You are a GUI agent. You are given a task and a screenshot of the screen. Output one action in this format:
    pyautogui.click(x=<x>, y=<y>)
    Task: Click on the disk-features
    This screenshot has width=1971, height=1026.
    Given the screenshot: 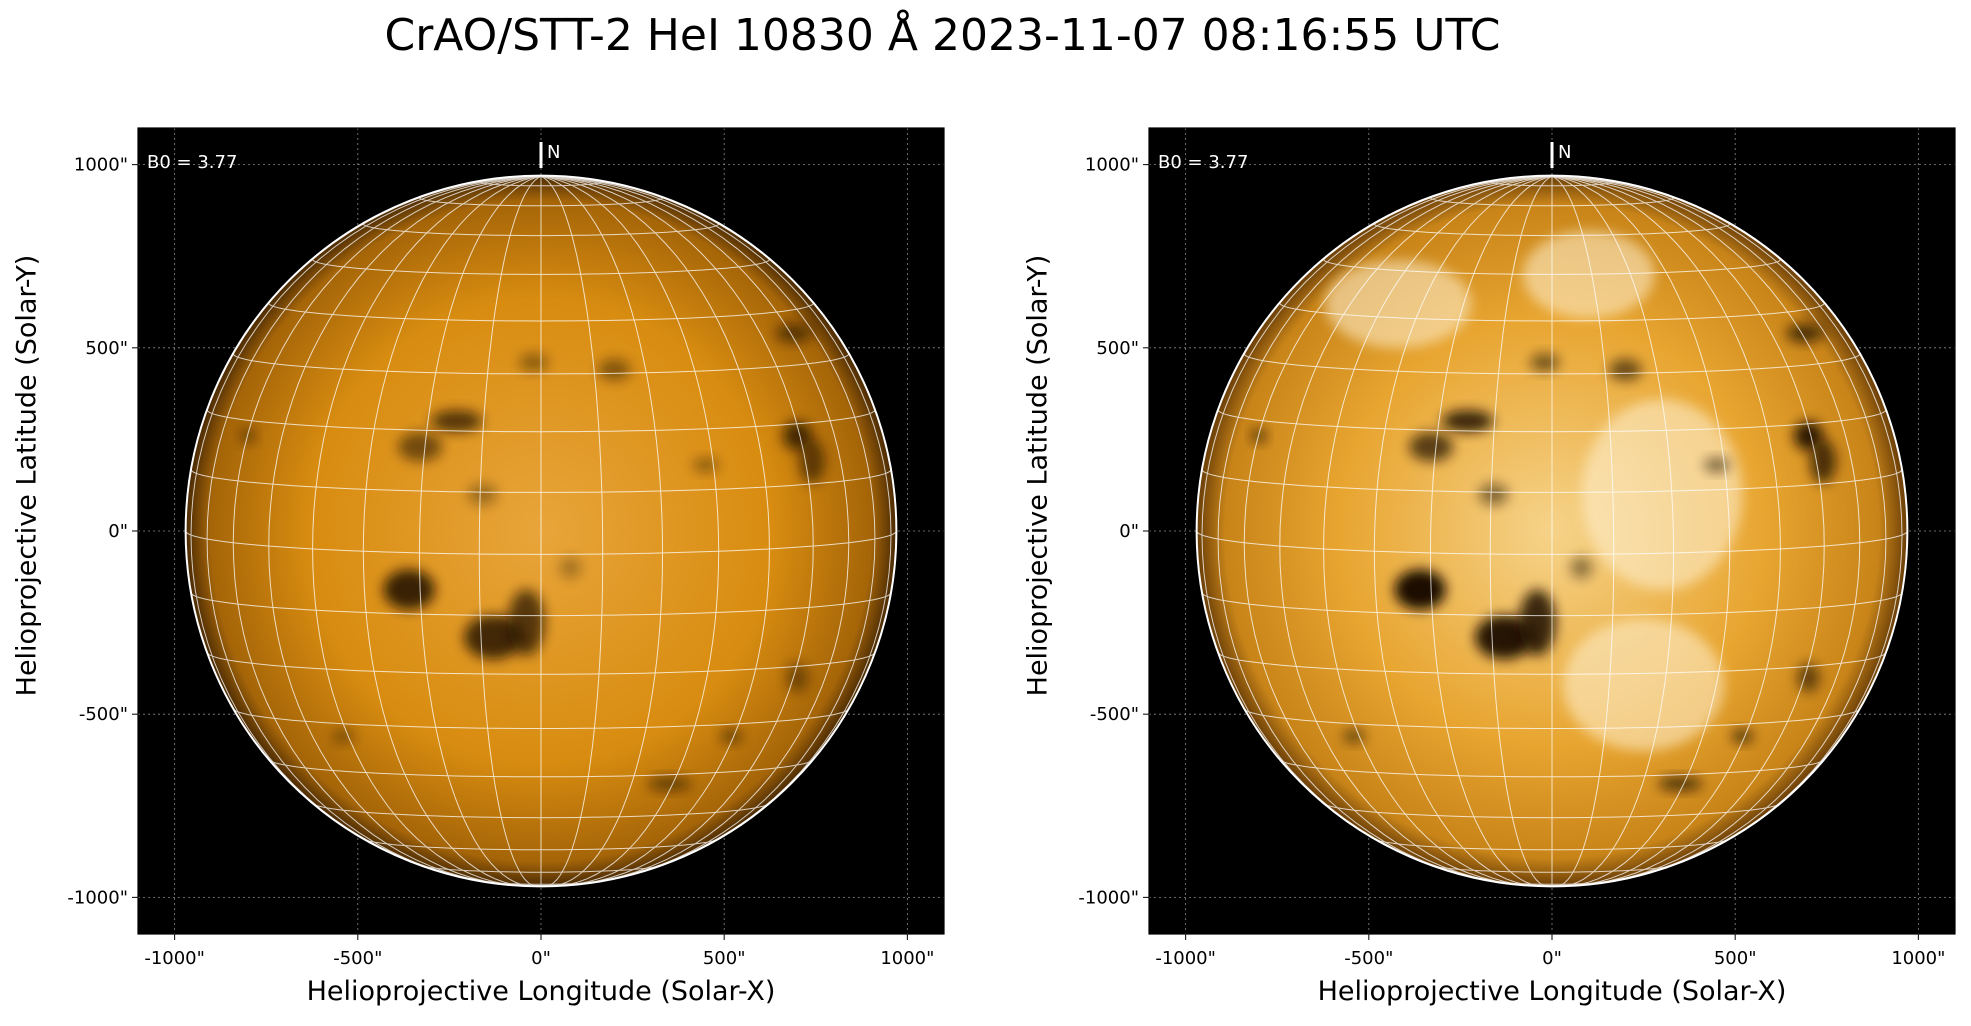 What is the action you would take?
    pyautogui.click(x=532, y=558)
    